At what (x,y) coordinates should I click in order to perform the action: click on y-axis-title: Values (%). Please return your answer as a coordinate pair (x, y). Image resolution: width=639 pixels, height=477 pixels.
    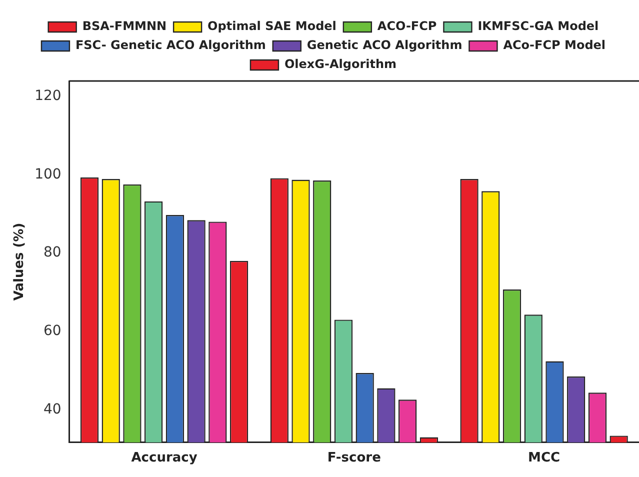
    Looking at the image, I should click on (20, 261).